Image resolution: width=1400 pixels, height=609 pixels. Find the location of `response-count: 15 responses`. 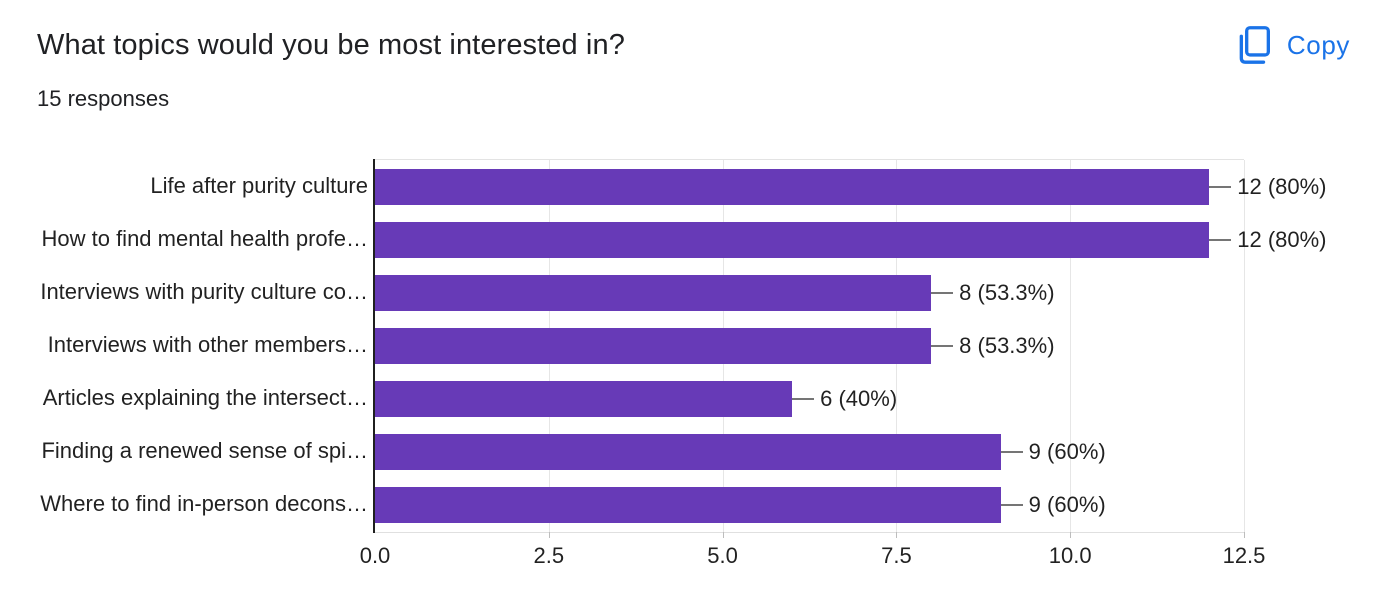

response-count: 15 responses is located at coordinates (103, 98).